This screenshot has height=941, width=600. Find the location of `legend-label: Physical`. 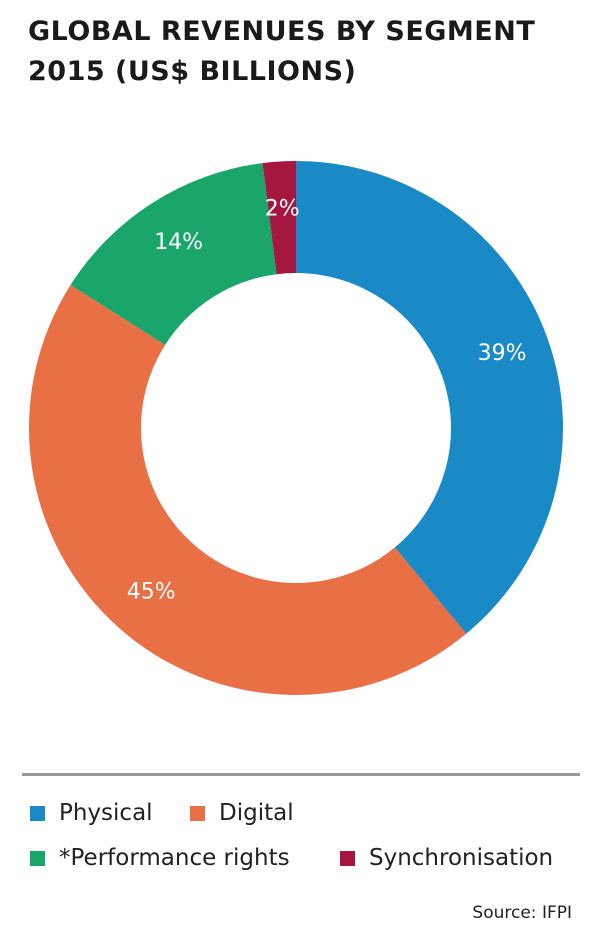

legend-label: Physical is located at coordinates (106, 813).